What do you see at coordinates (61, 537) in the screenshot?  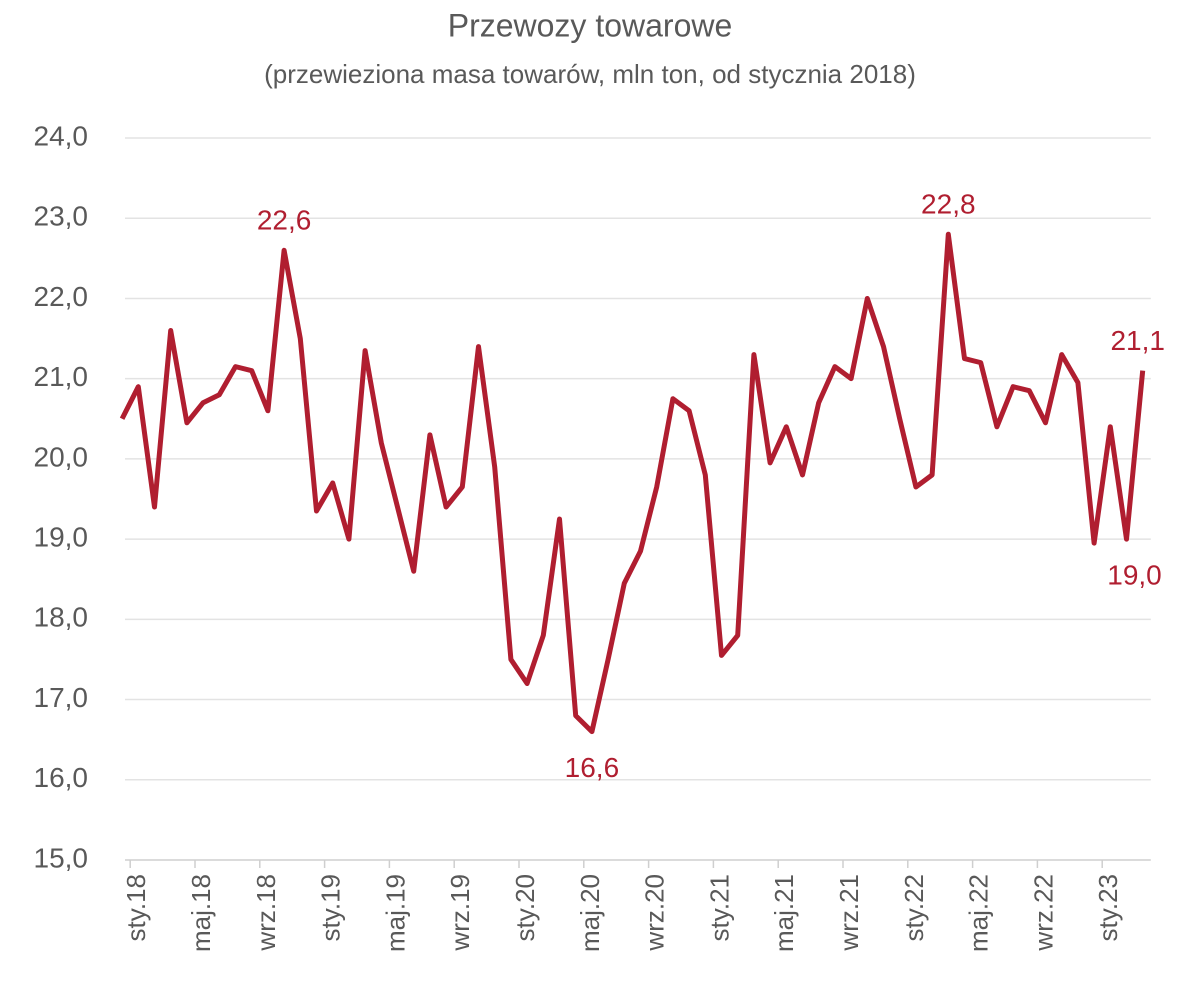 I see `y-tick-label: 19,0` at bounding box center [61, 537].